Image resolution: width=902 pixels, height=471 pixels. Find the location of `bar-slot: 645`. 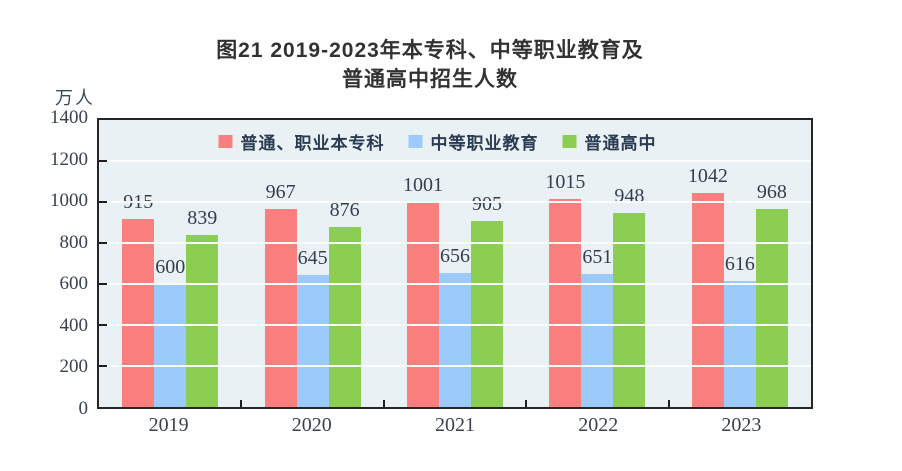

bar-slot: 645 is located at coordinates (312, 263).